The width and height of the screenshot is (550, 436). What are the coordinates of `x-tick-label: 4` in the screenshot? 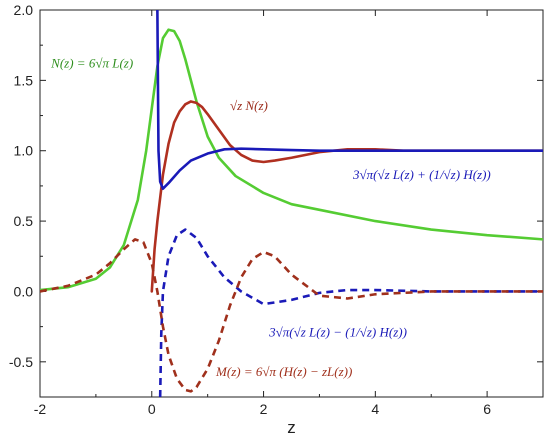 It's located at (375, 409).